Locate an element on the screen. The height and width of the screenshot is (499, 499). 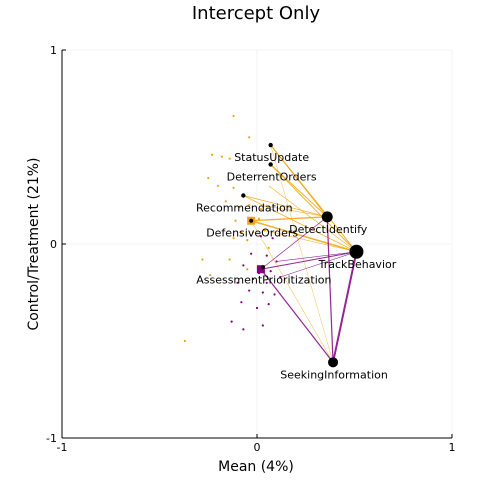
node-DefensiveOrders is located at coordinates (251, 220).